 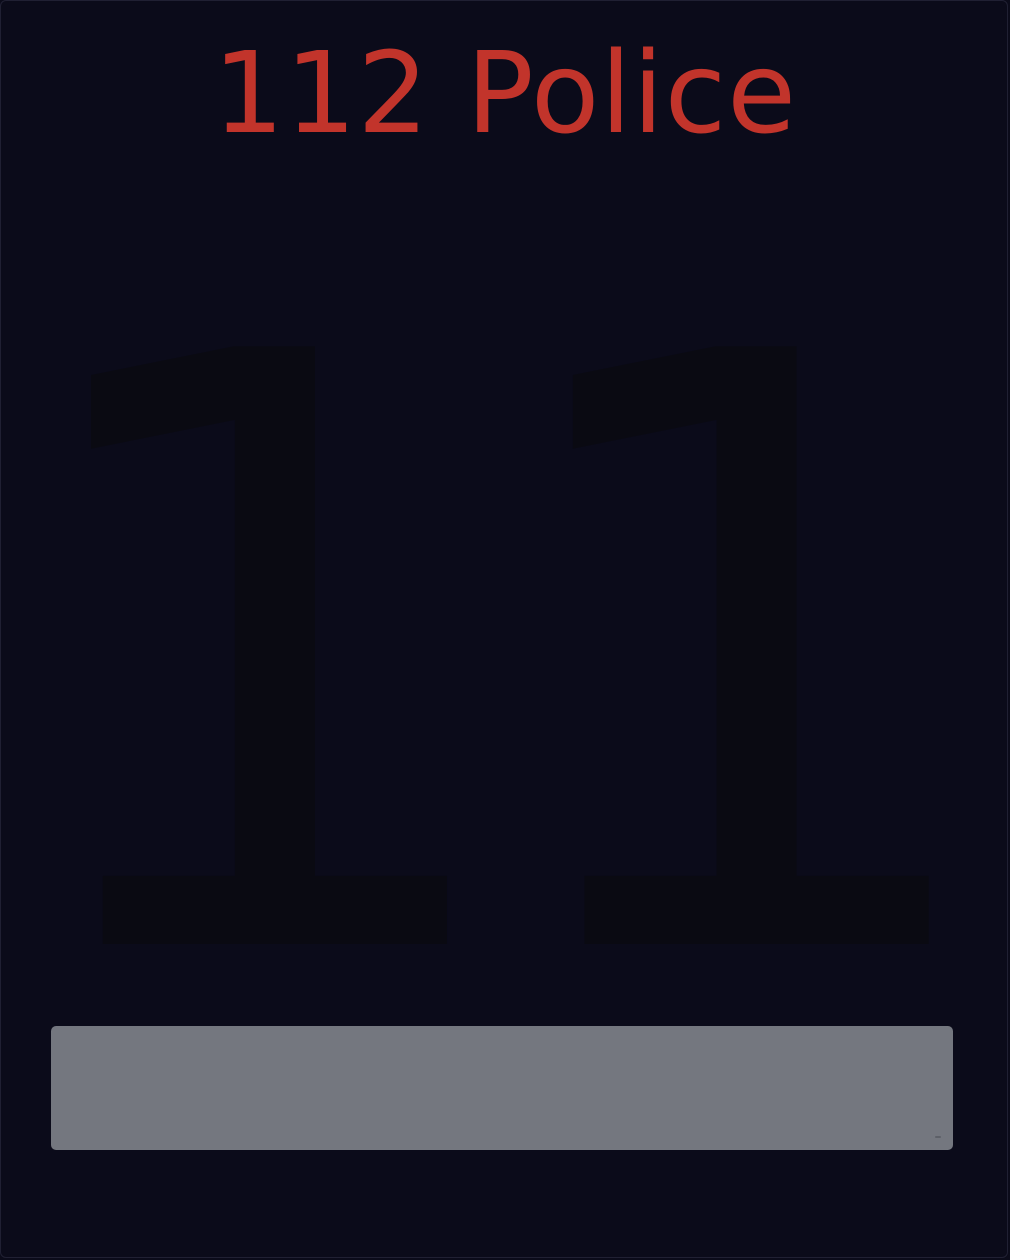 I want to click on service-title: 112 Police, so click(x=505, y=94).